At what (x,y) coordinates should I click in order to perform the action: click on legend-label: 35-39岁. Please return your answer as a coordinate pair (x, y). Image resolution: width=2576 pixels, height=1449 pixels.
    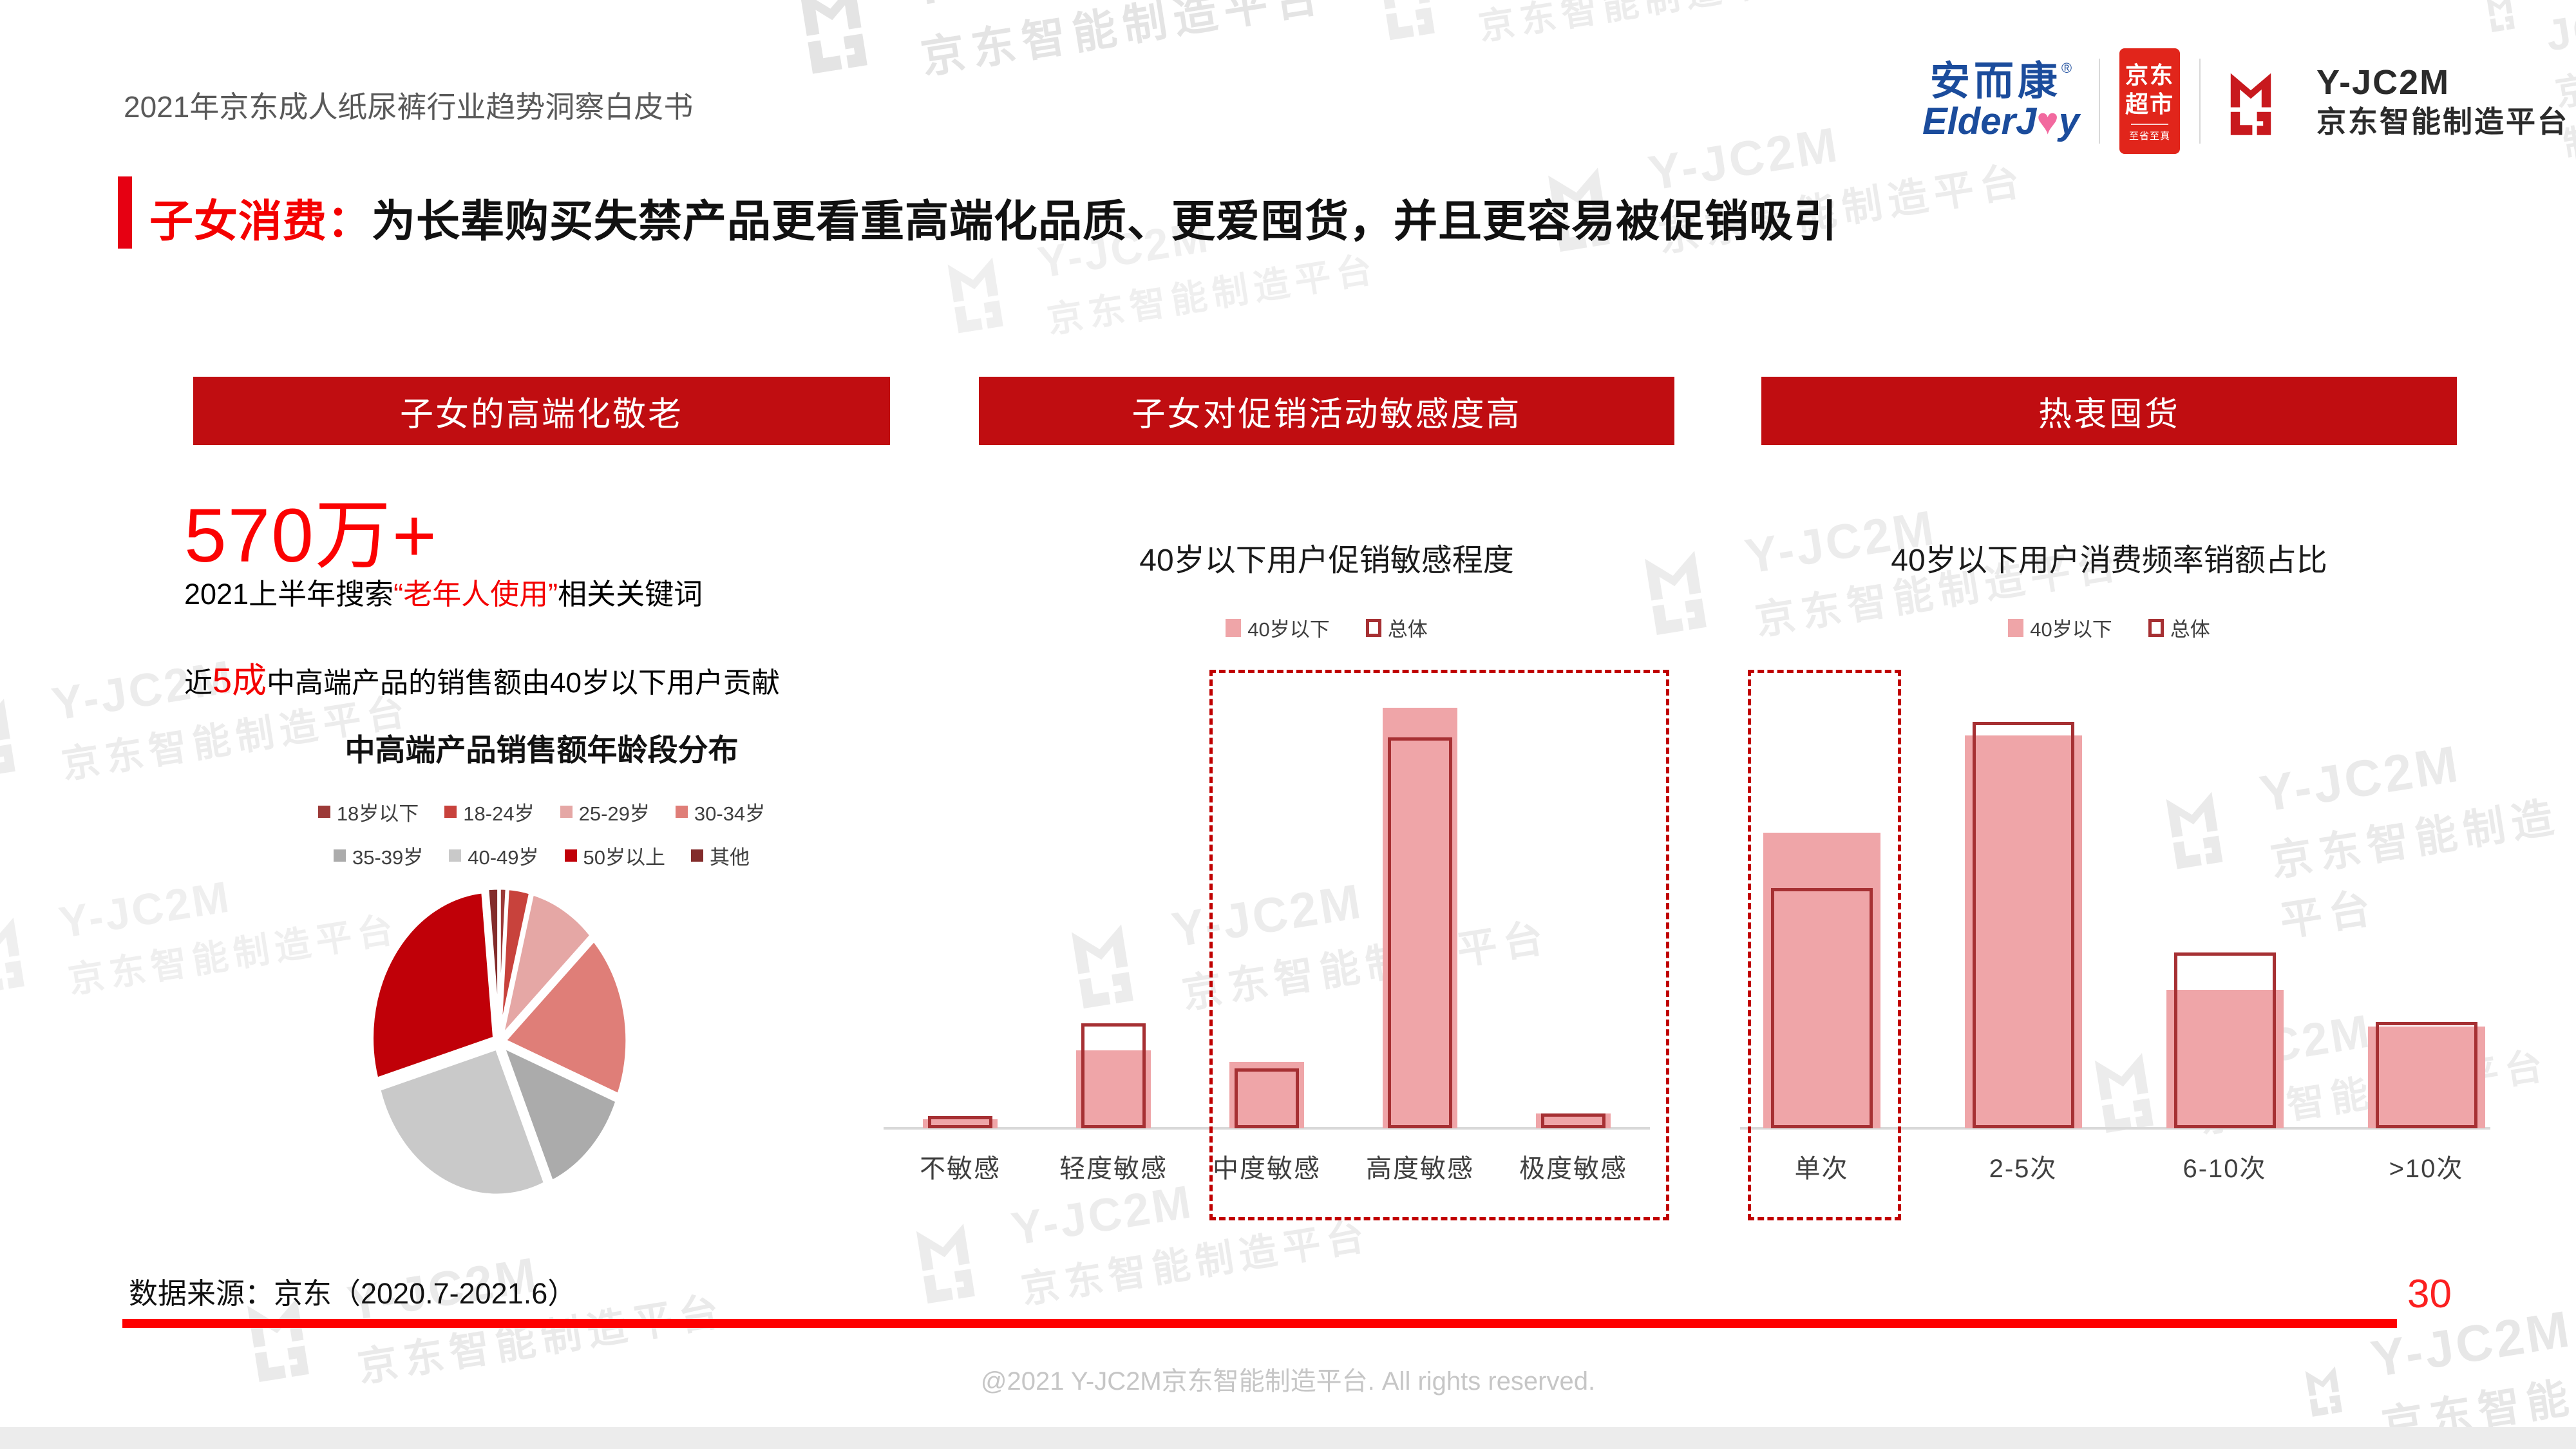
    Looking at the image, I should click on (388, 857).